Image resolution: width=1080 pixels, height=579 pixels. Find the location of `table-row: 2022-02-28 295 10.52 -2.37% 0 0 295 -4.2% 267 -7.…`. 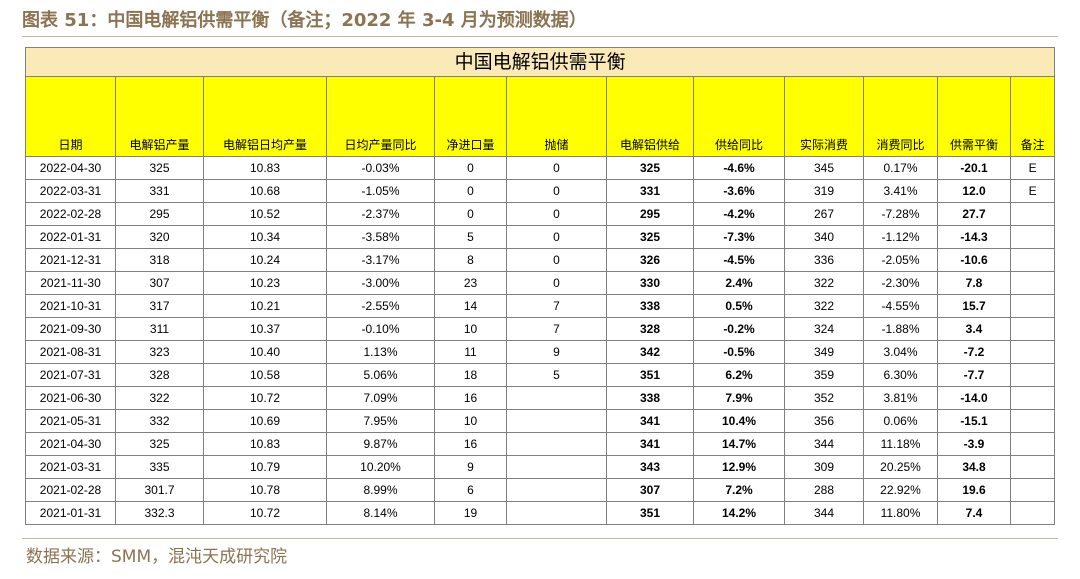

table-row: 2022-02-28 295 10.52 -2.37% 0 0 295 -4.2% 267 -7.… is located at coordinates (540, 214).